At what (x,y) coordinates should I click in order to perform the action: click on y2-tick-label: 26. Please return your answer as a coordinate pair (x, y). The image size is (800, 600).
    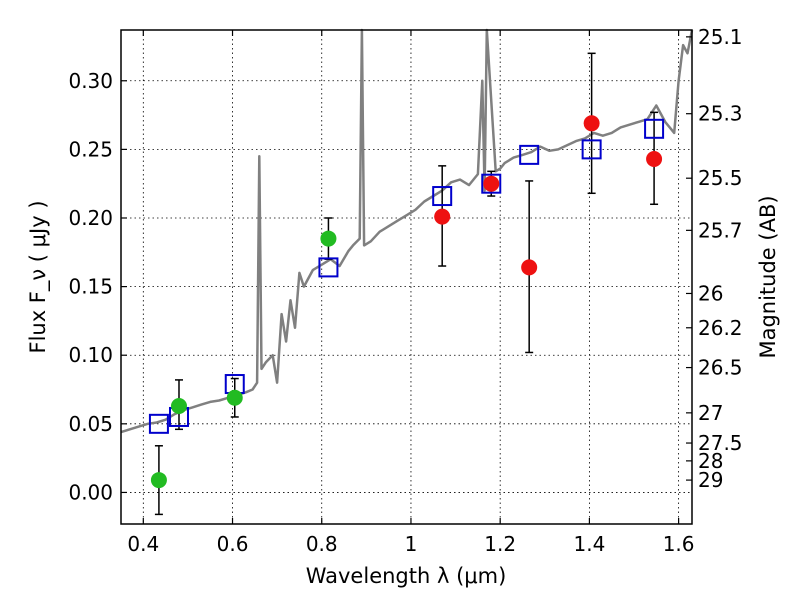
    Looking at the image, I should click on (710, 293).